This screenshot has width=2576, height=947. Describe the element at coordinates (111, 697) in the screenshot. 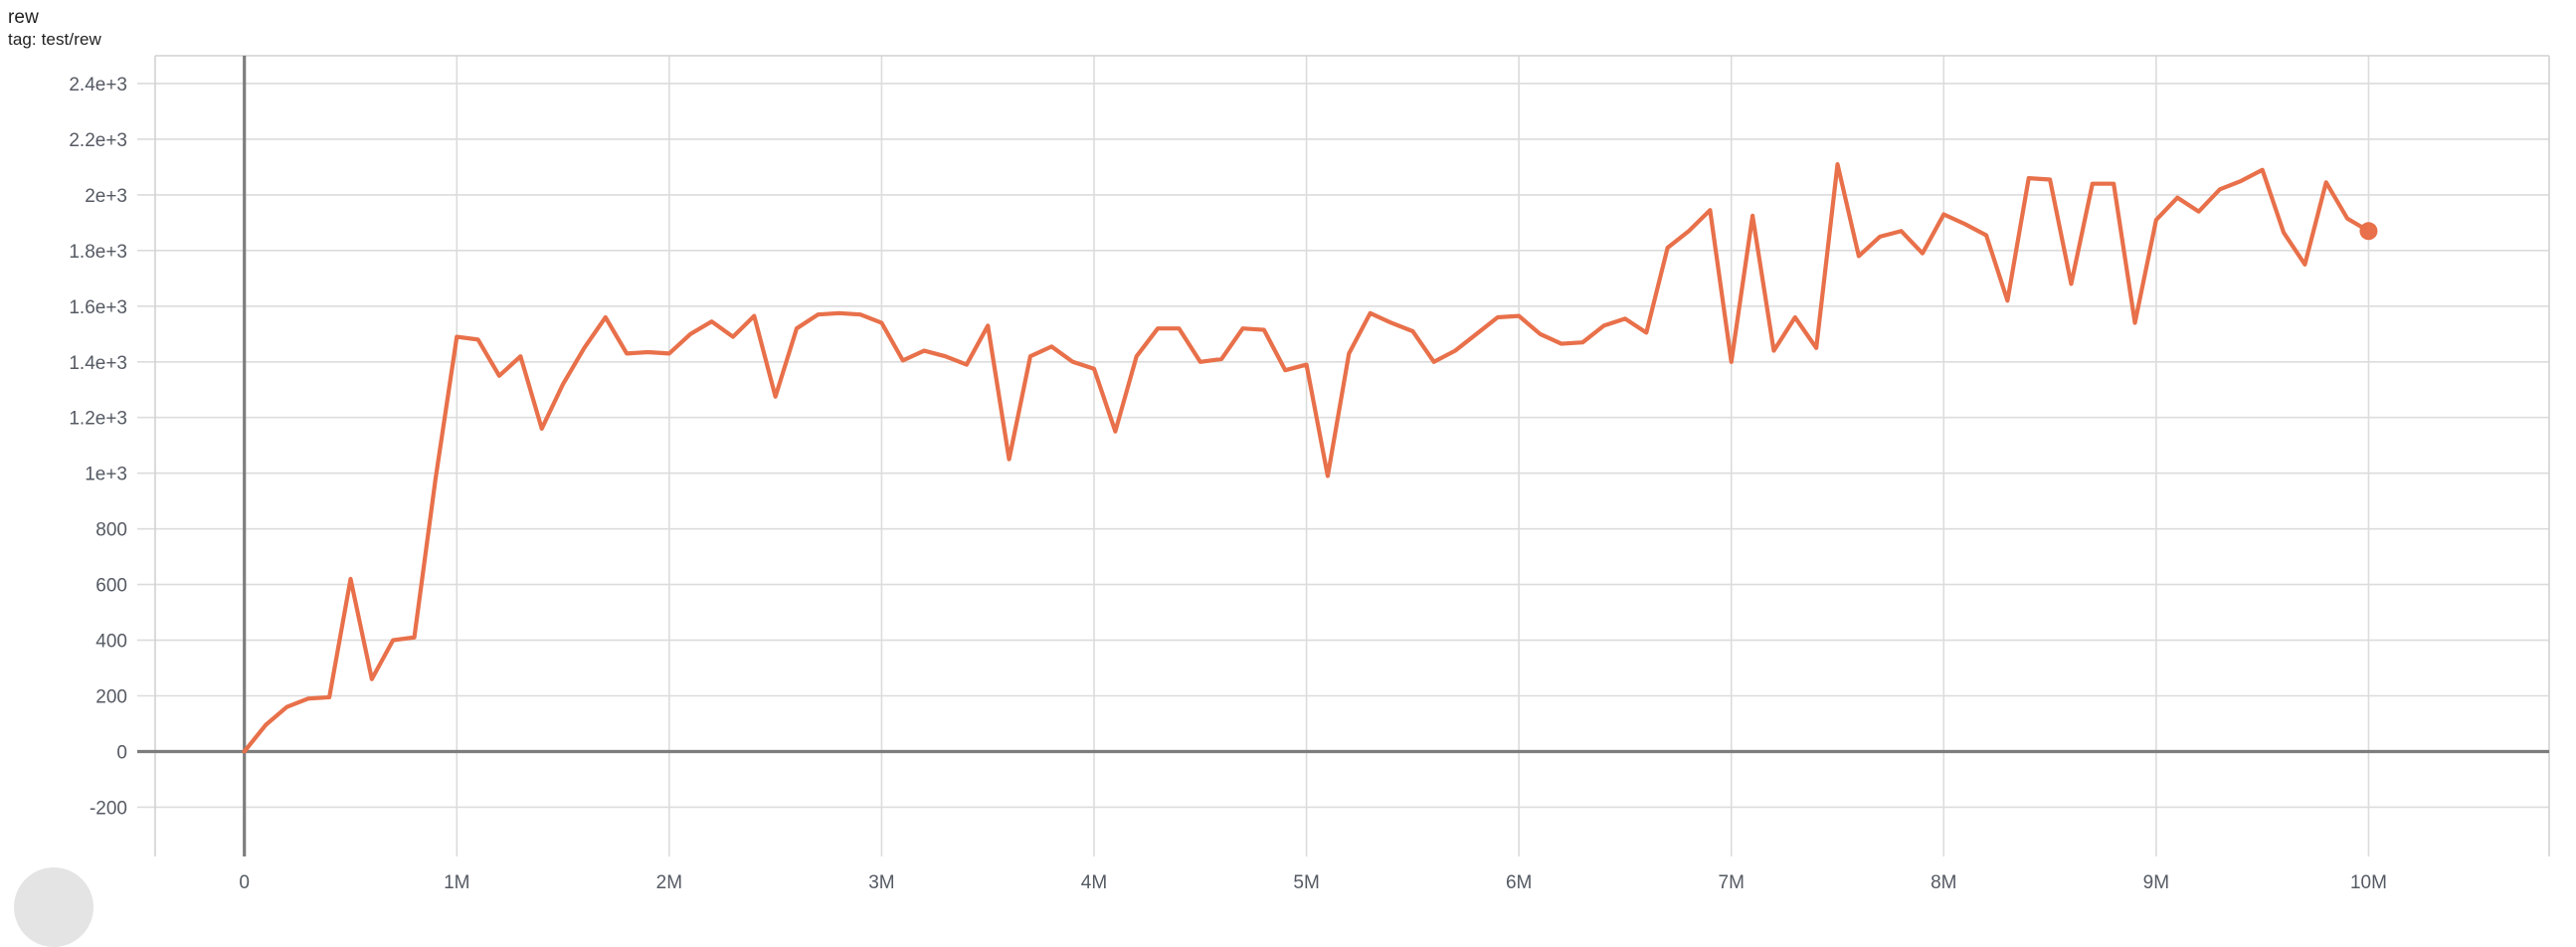

I see `y-axis-tick-label: 200` at that location.